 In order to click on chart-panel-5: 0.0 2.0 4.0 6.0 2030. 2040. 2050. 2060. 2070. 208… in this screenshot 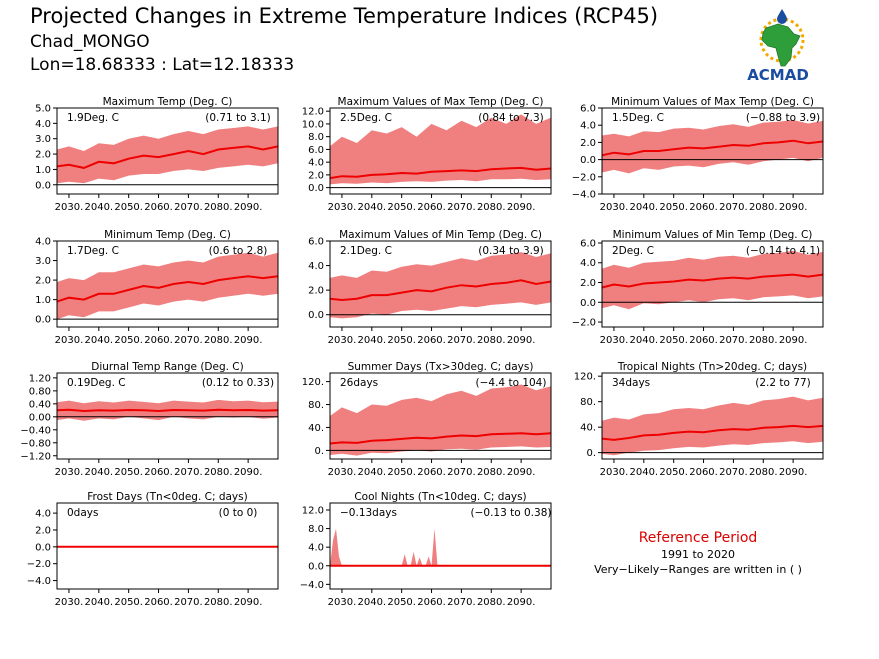, I will do `click(430, 287)`.